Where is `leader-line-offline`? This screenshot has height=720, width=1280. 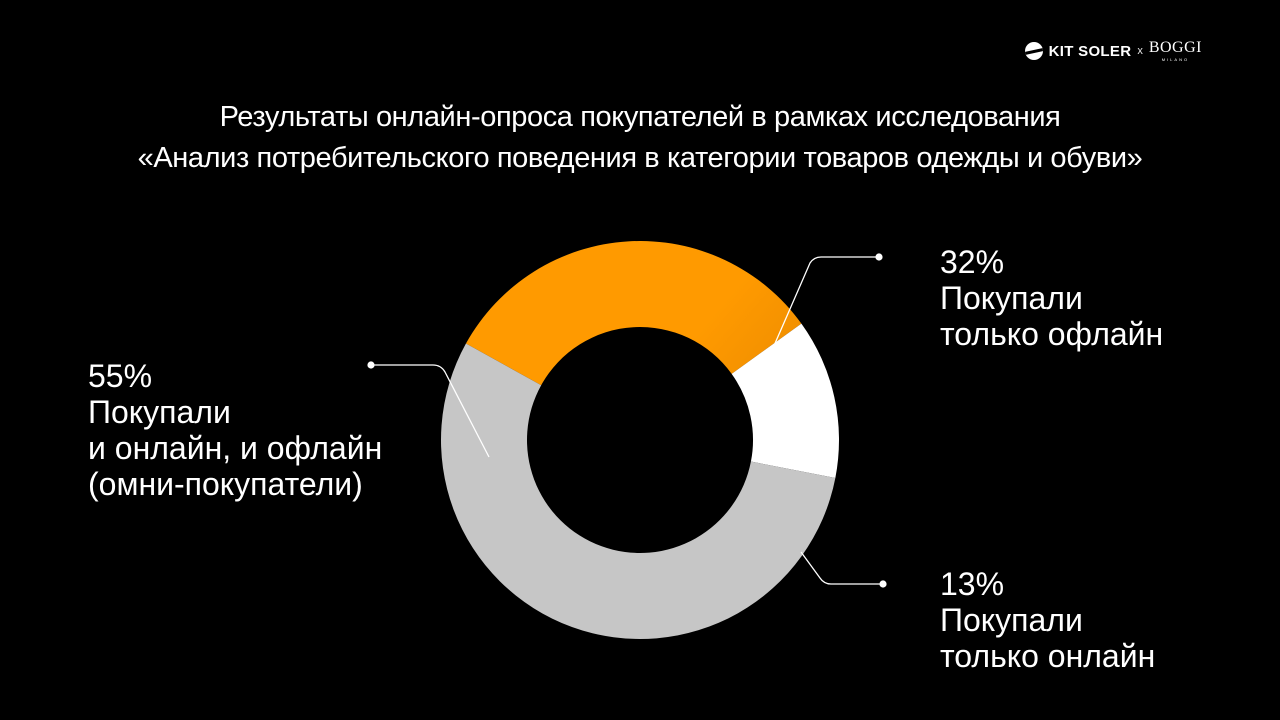 leader-line-offline is located at coordinates (825, 302).